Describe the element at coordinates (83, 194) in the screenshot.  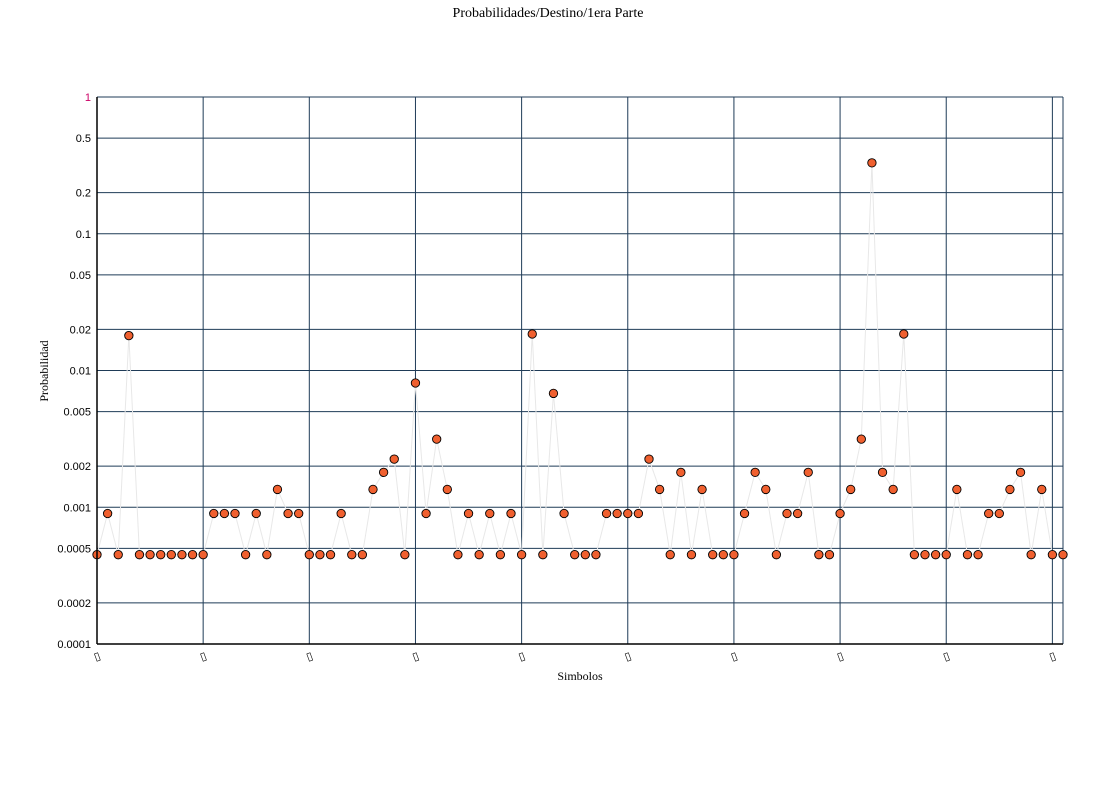
I see `y-tick-label: 0.2` at that location.